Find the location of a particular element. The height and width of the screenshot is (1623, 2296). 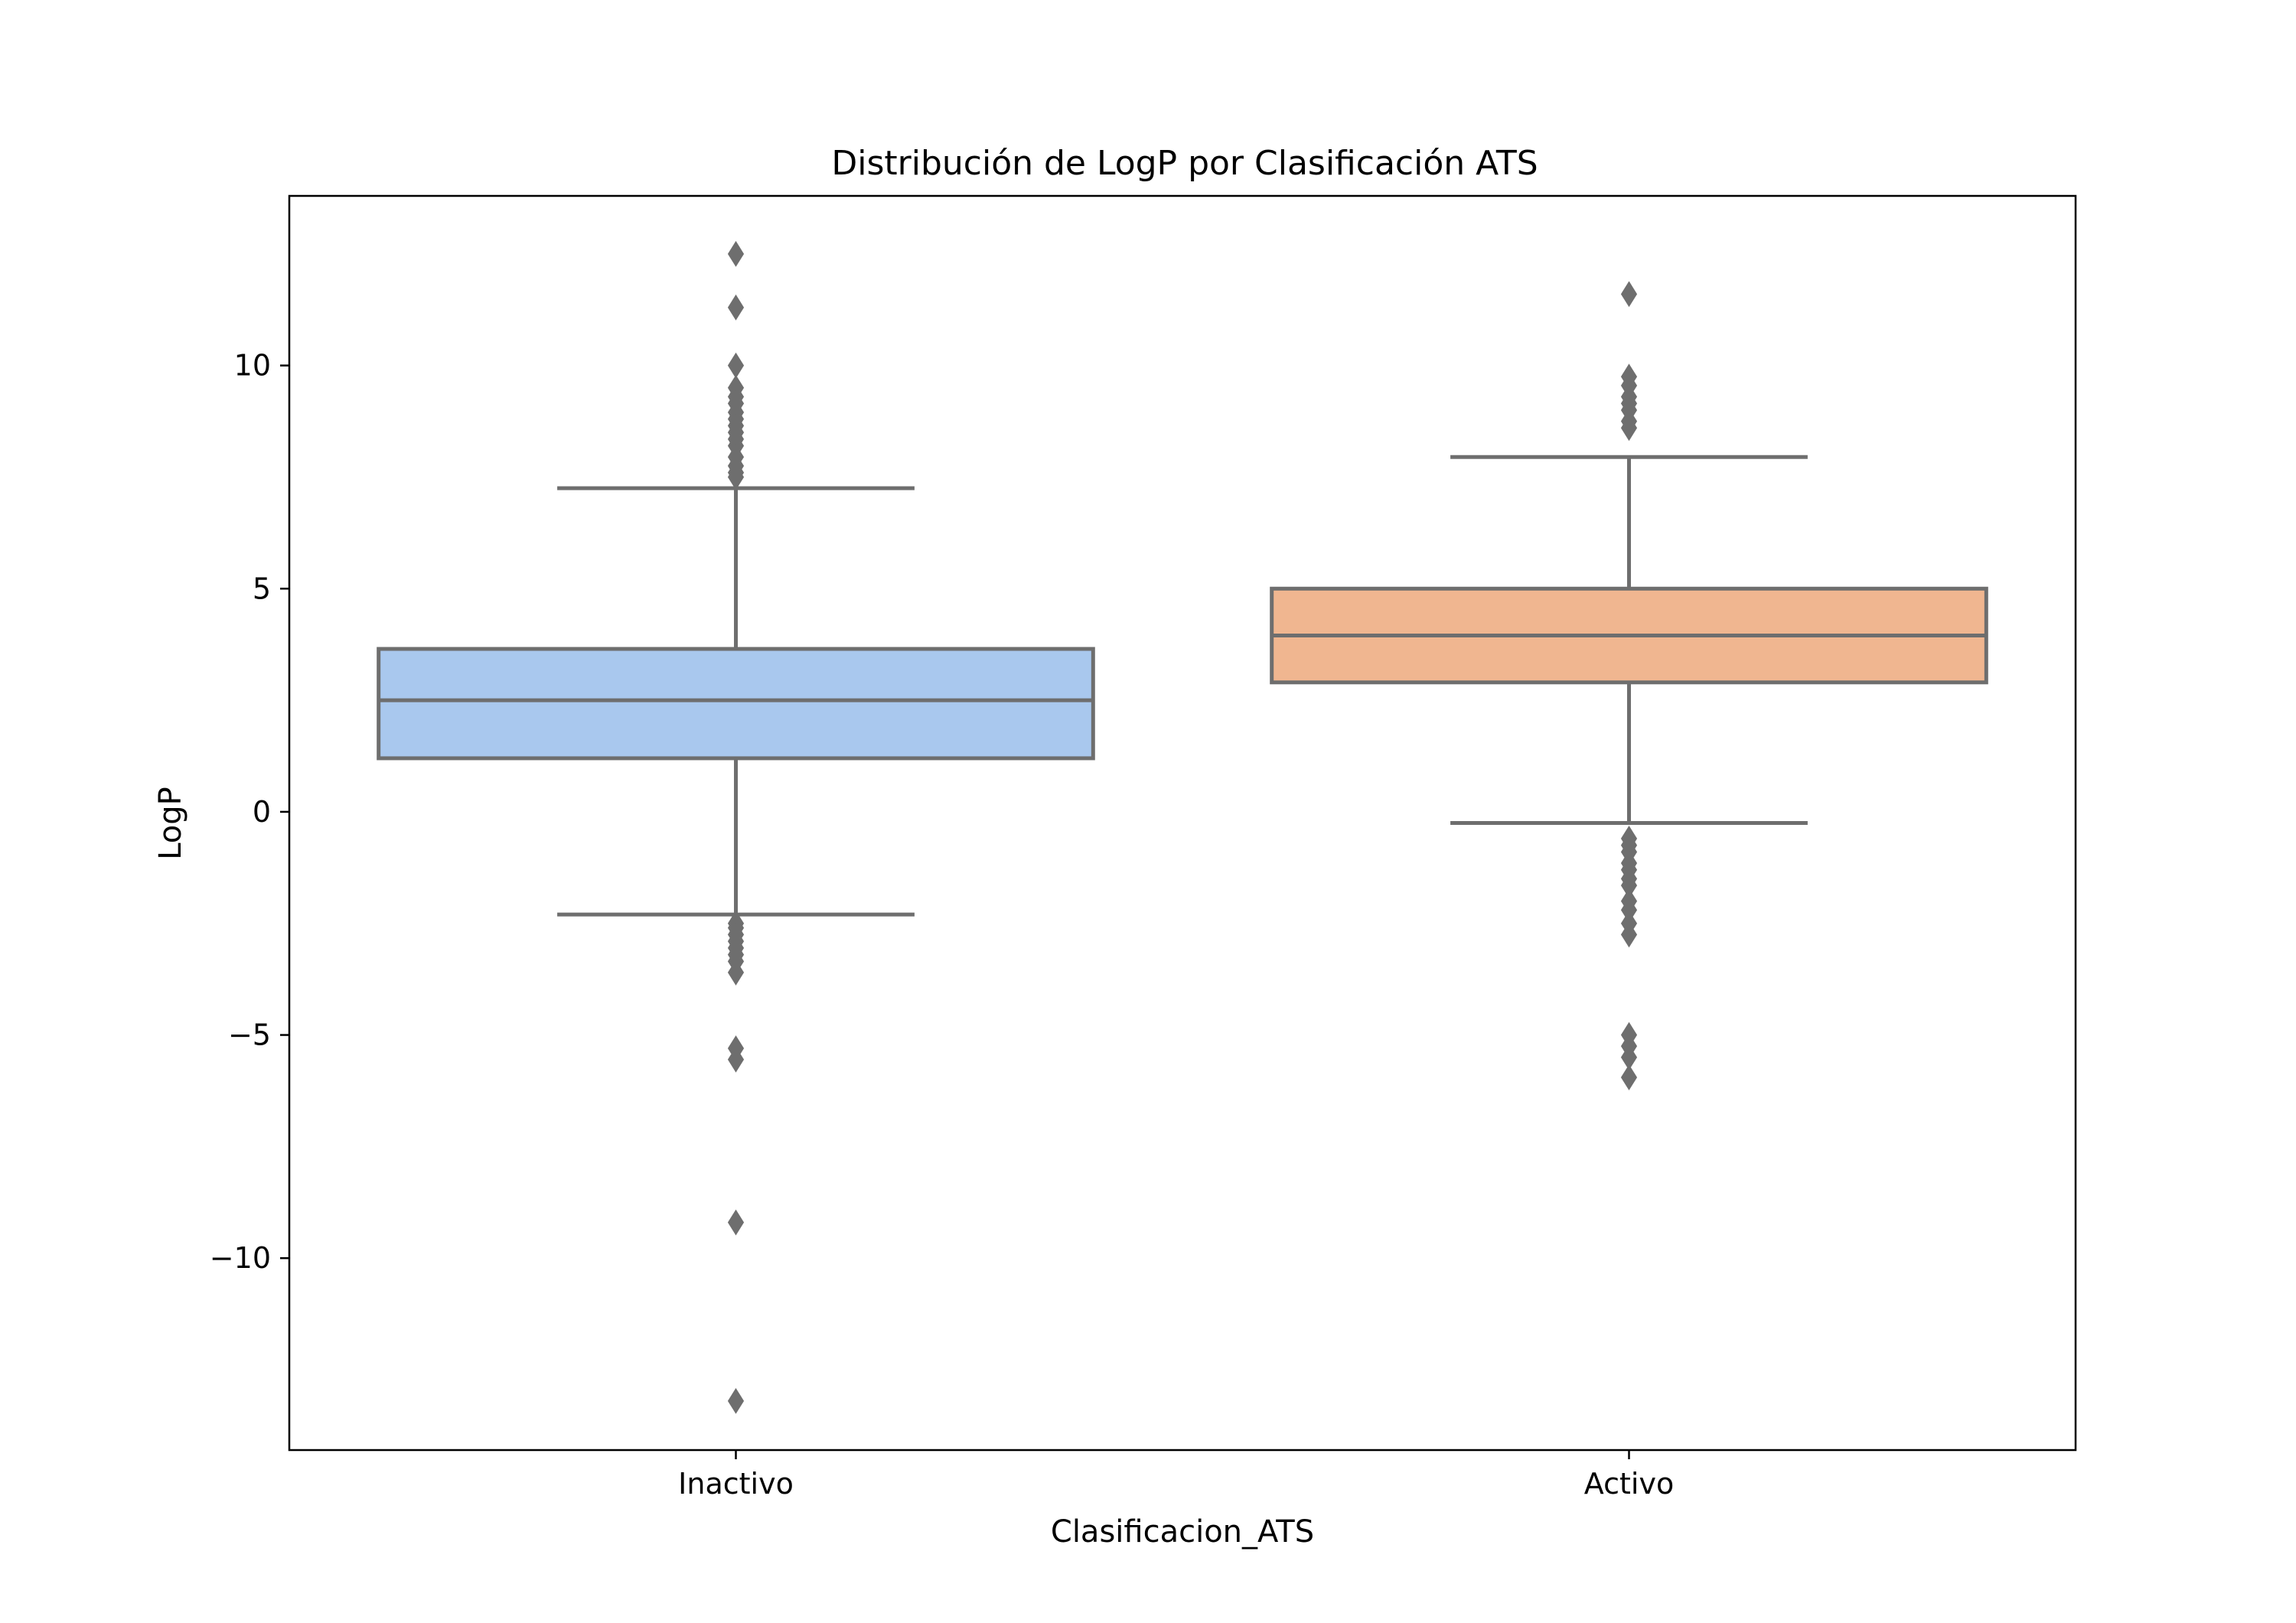

x-axis-label: Clasificacion_ATS is located at coordinates (1182, 1532).